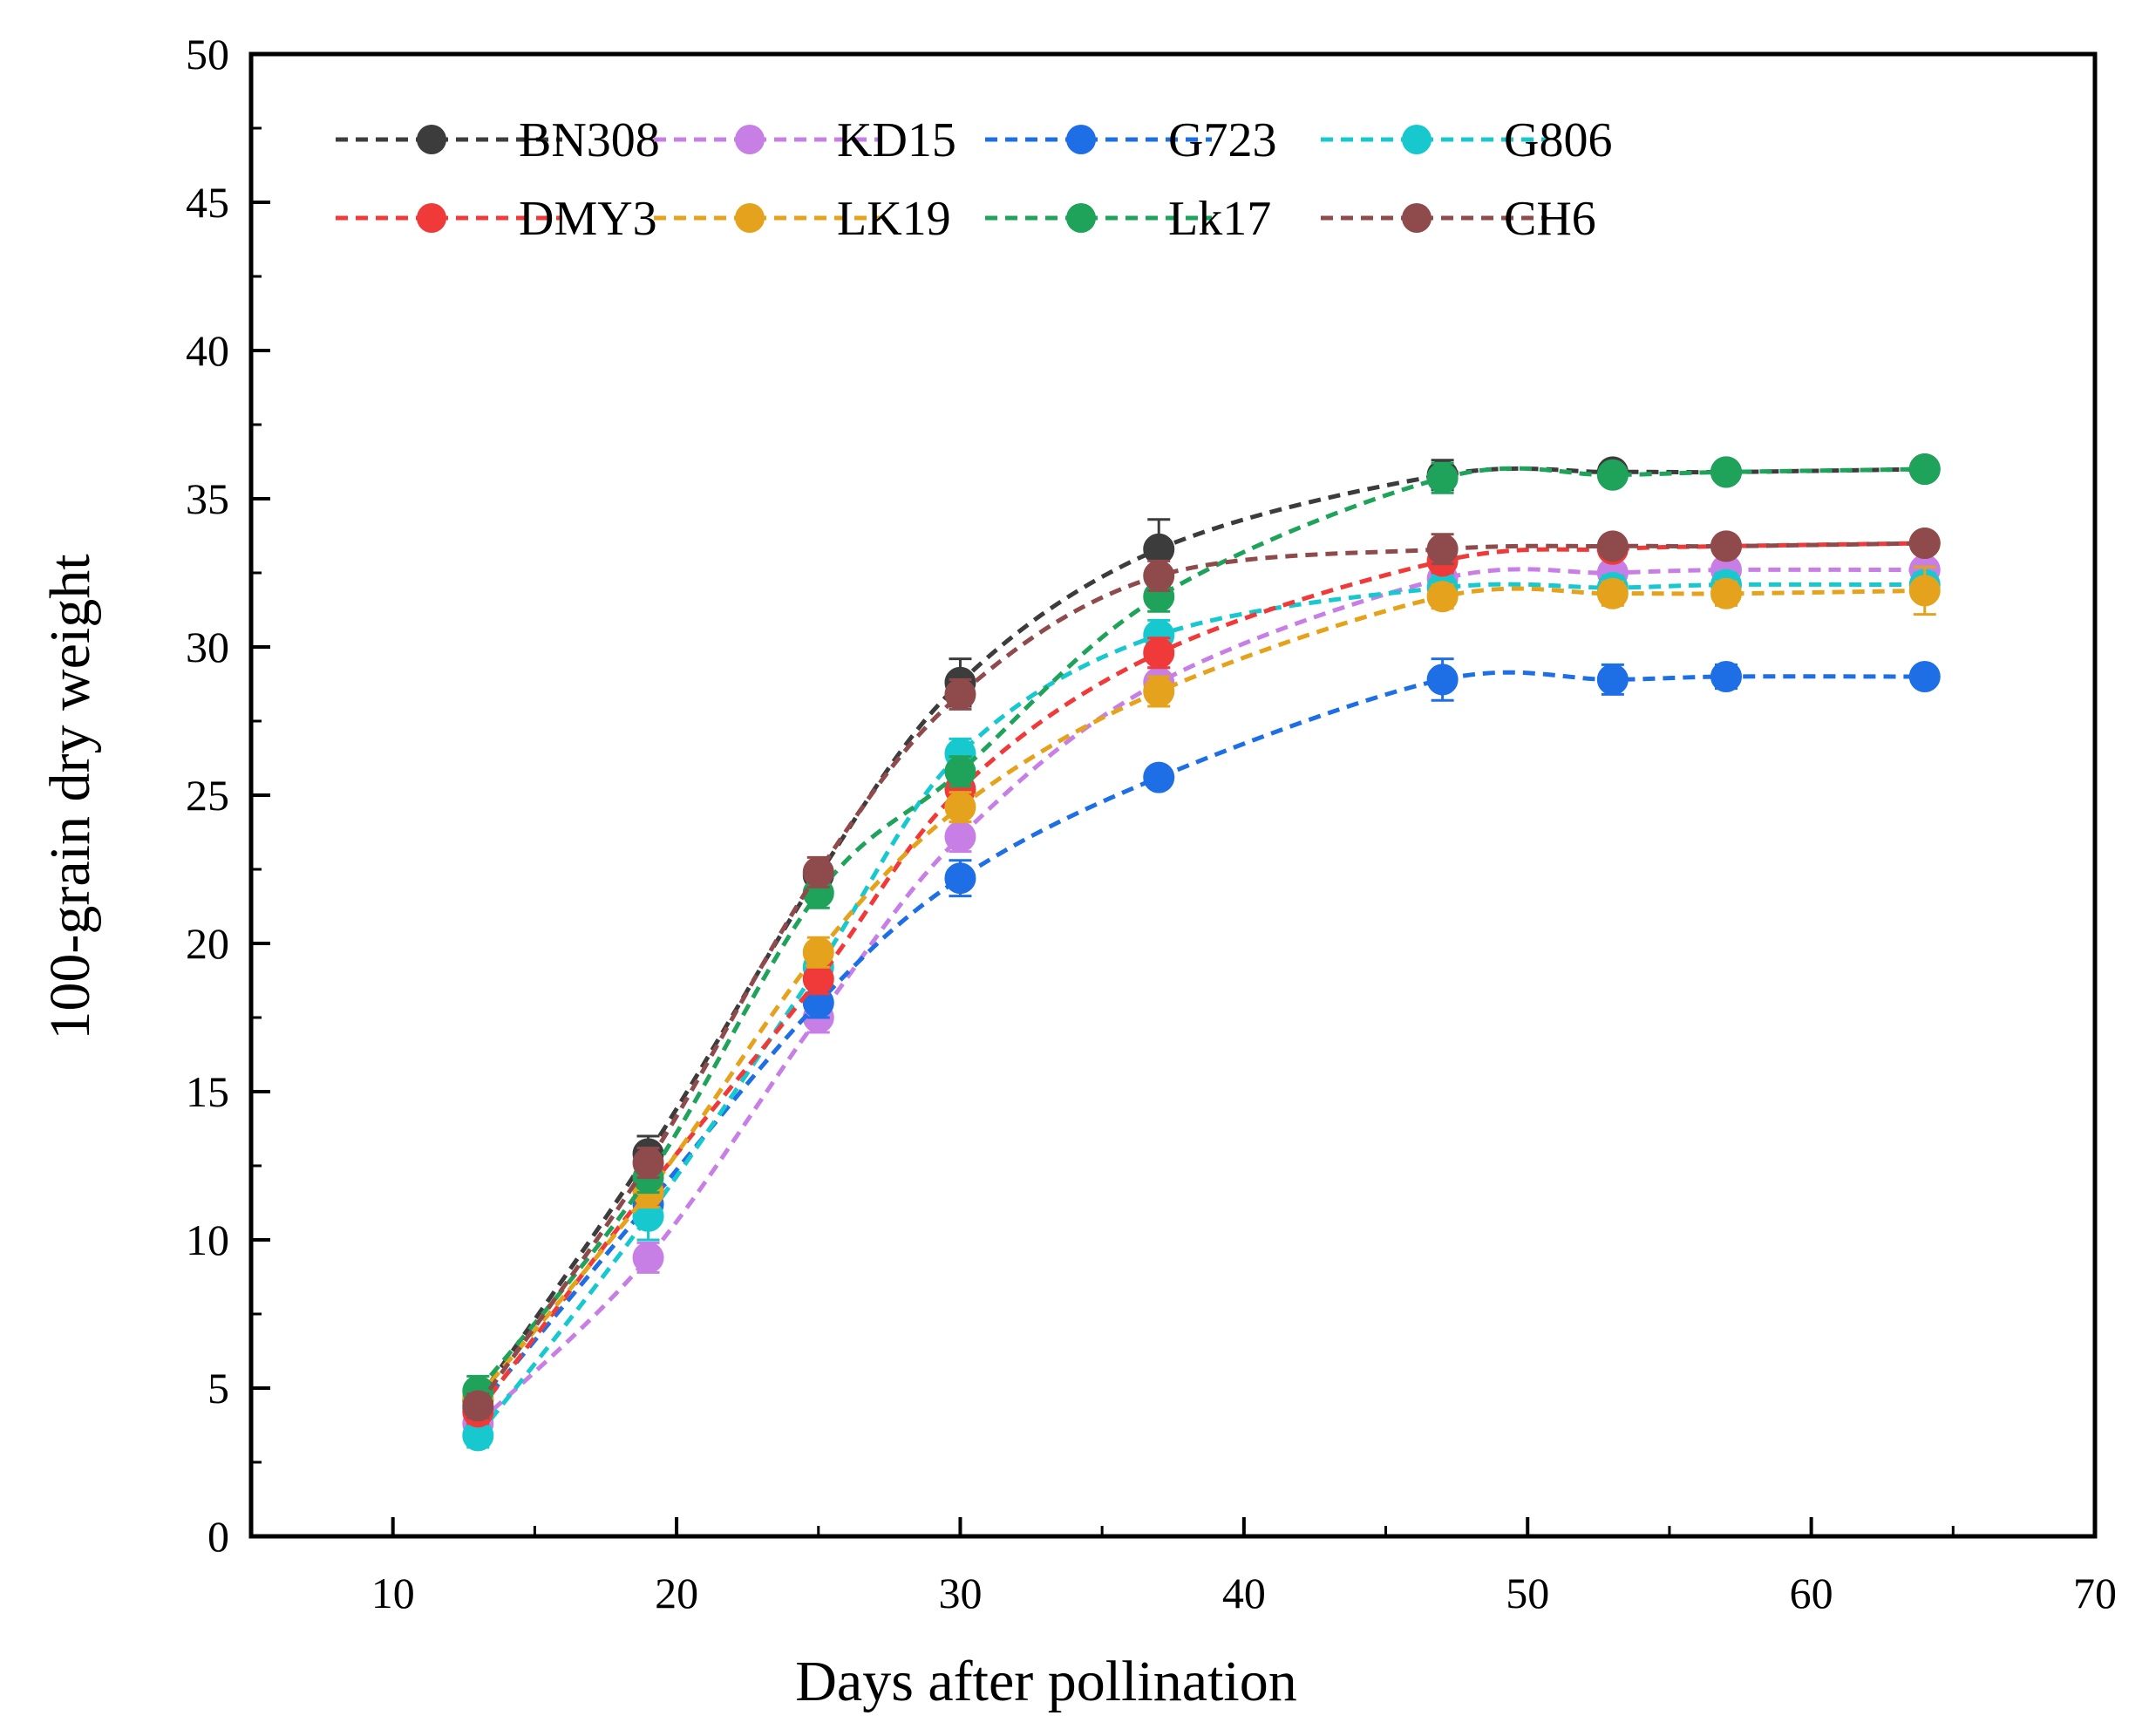 The height and width of the screenshot is (1736, 2149). Describe the element at coordinates (218, 1389) in the screenshot. I see `y-tick-label: 5` at that location.